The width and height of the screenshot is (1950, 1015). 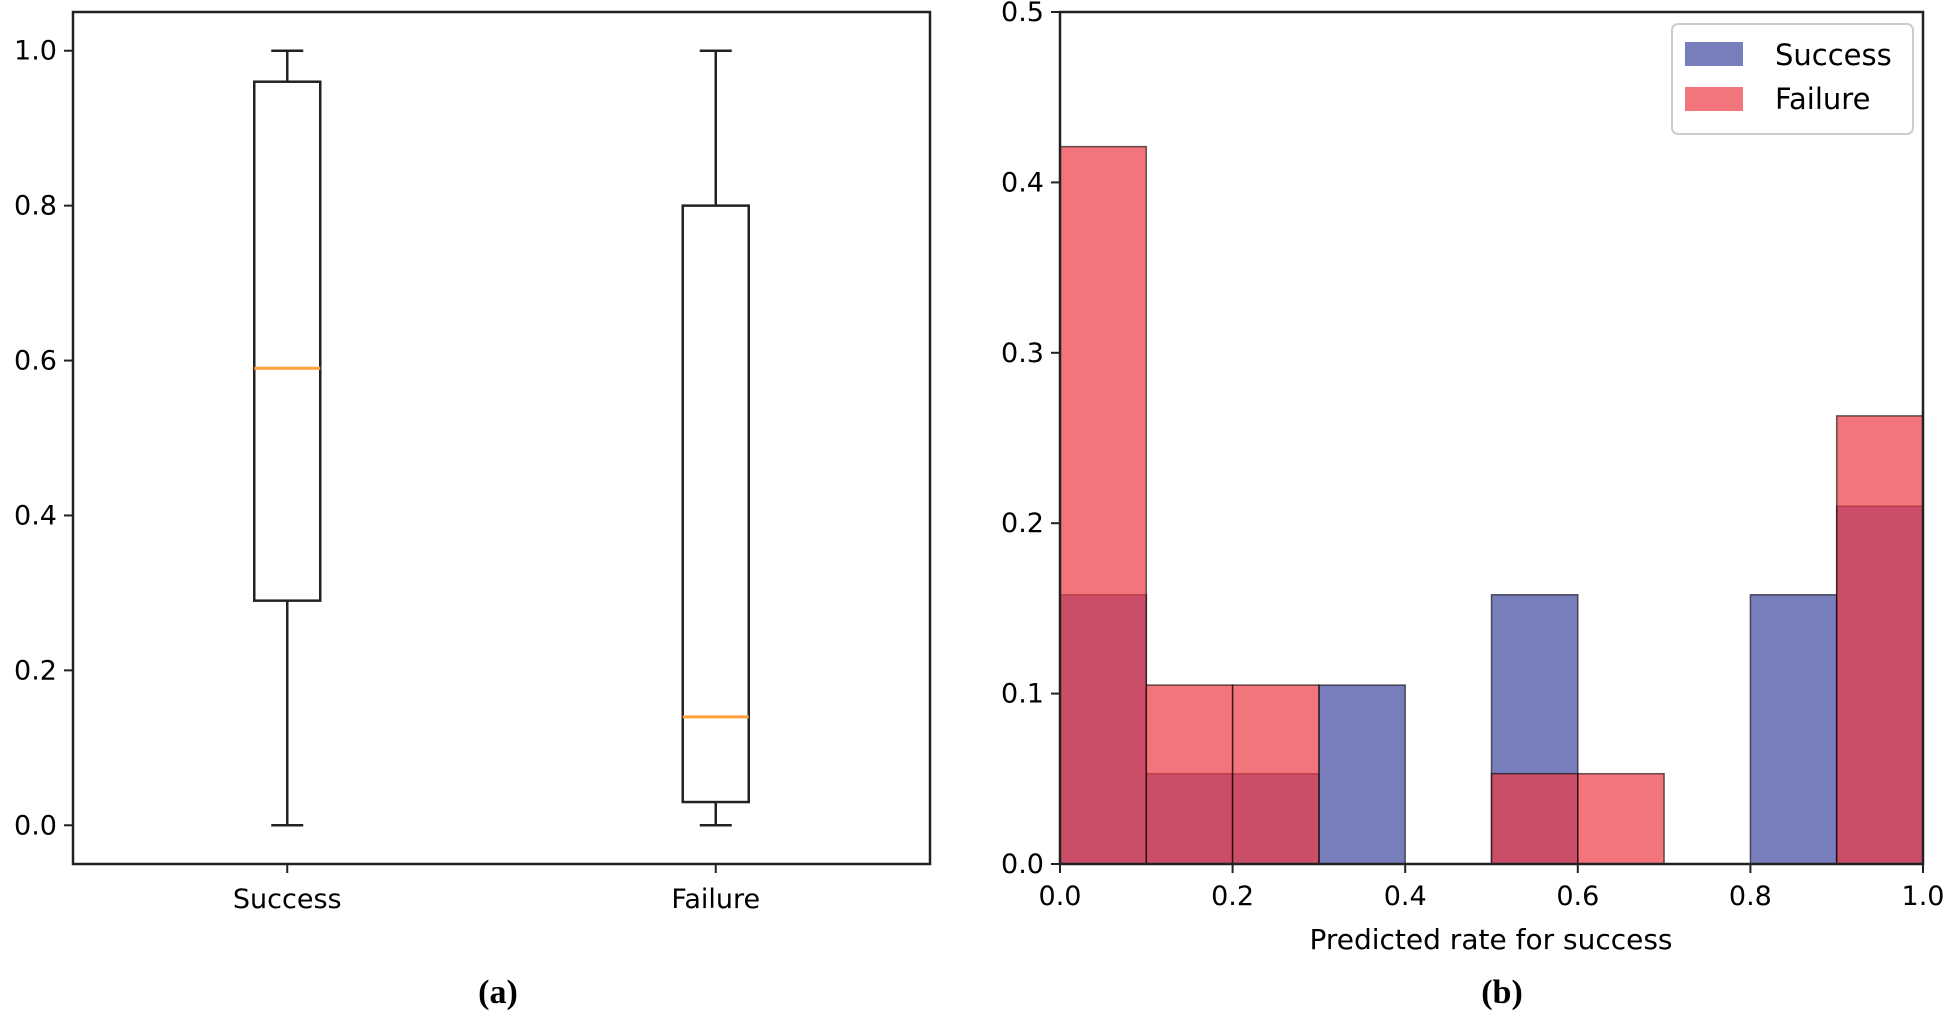 I want to click on histogram-y-tick-label: 0.0, so click(x=1022, y=864).